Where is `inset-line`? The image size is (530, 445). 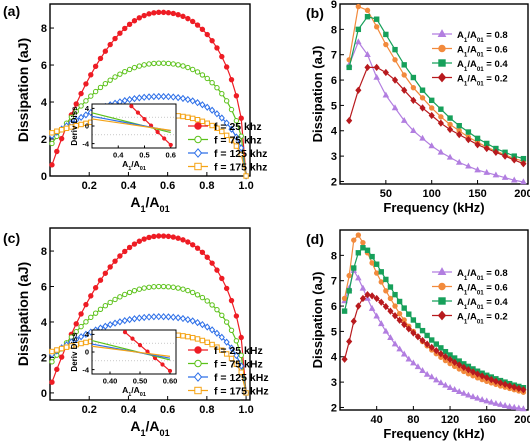
inset-line is located at coordinates (131, 351).